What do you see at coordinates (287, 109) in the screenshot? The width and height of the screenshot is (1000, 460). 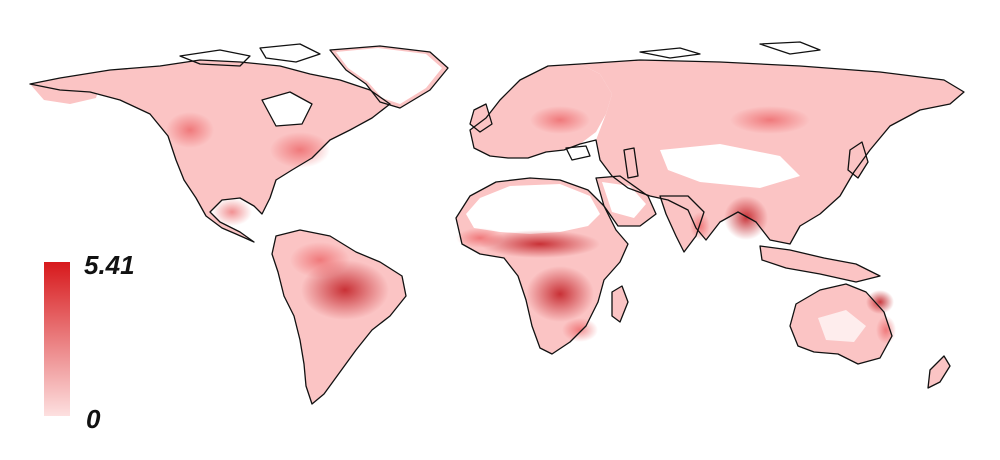 I see `hudson-bay` at bounding box center [287, 109].